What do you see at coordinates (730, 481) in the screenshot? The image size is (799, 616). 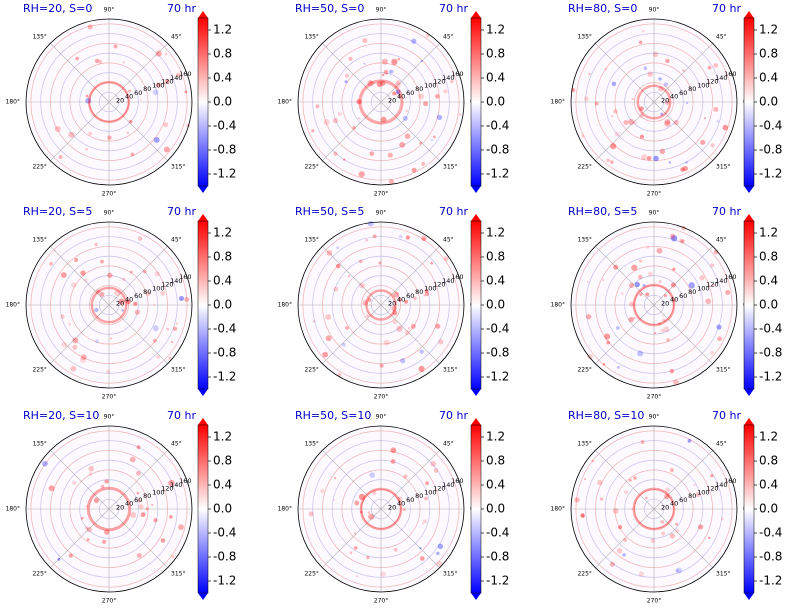 I see `r-tick-label: 160` at bounding box center [730, 481].